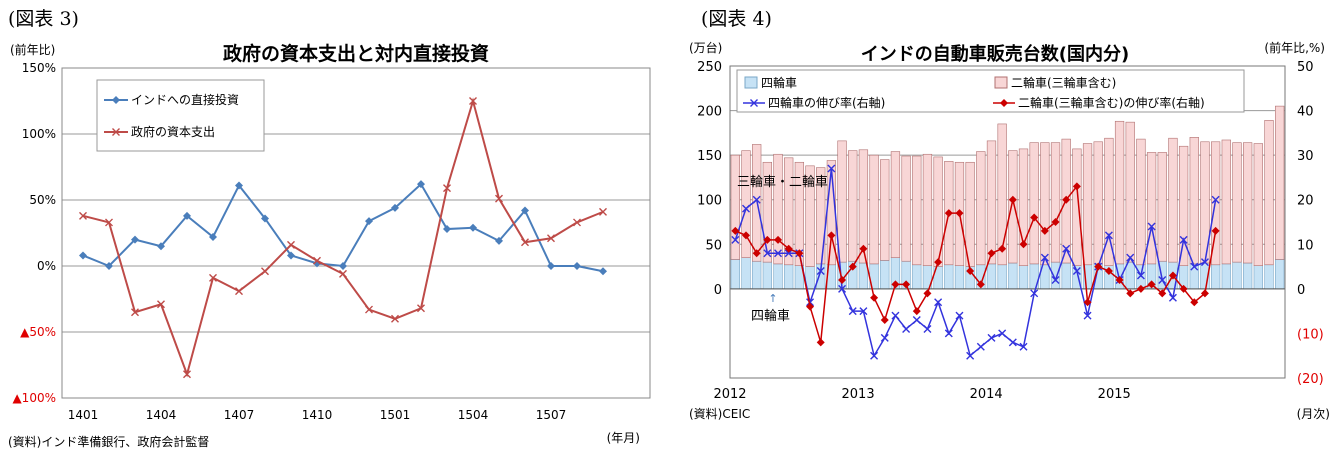 The height and width of the screenshot is (471, 1339). Describe the element at coordinates (751, 82) in the screenshot. I see `legend-swatch` at that location.